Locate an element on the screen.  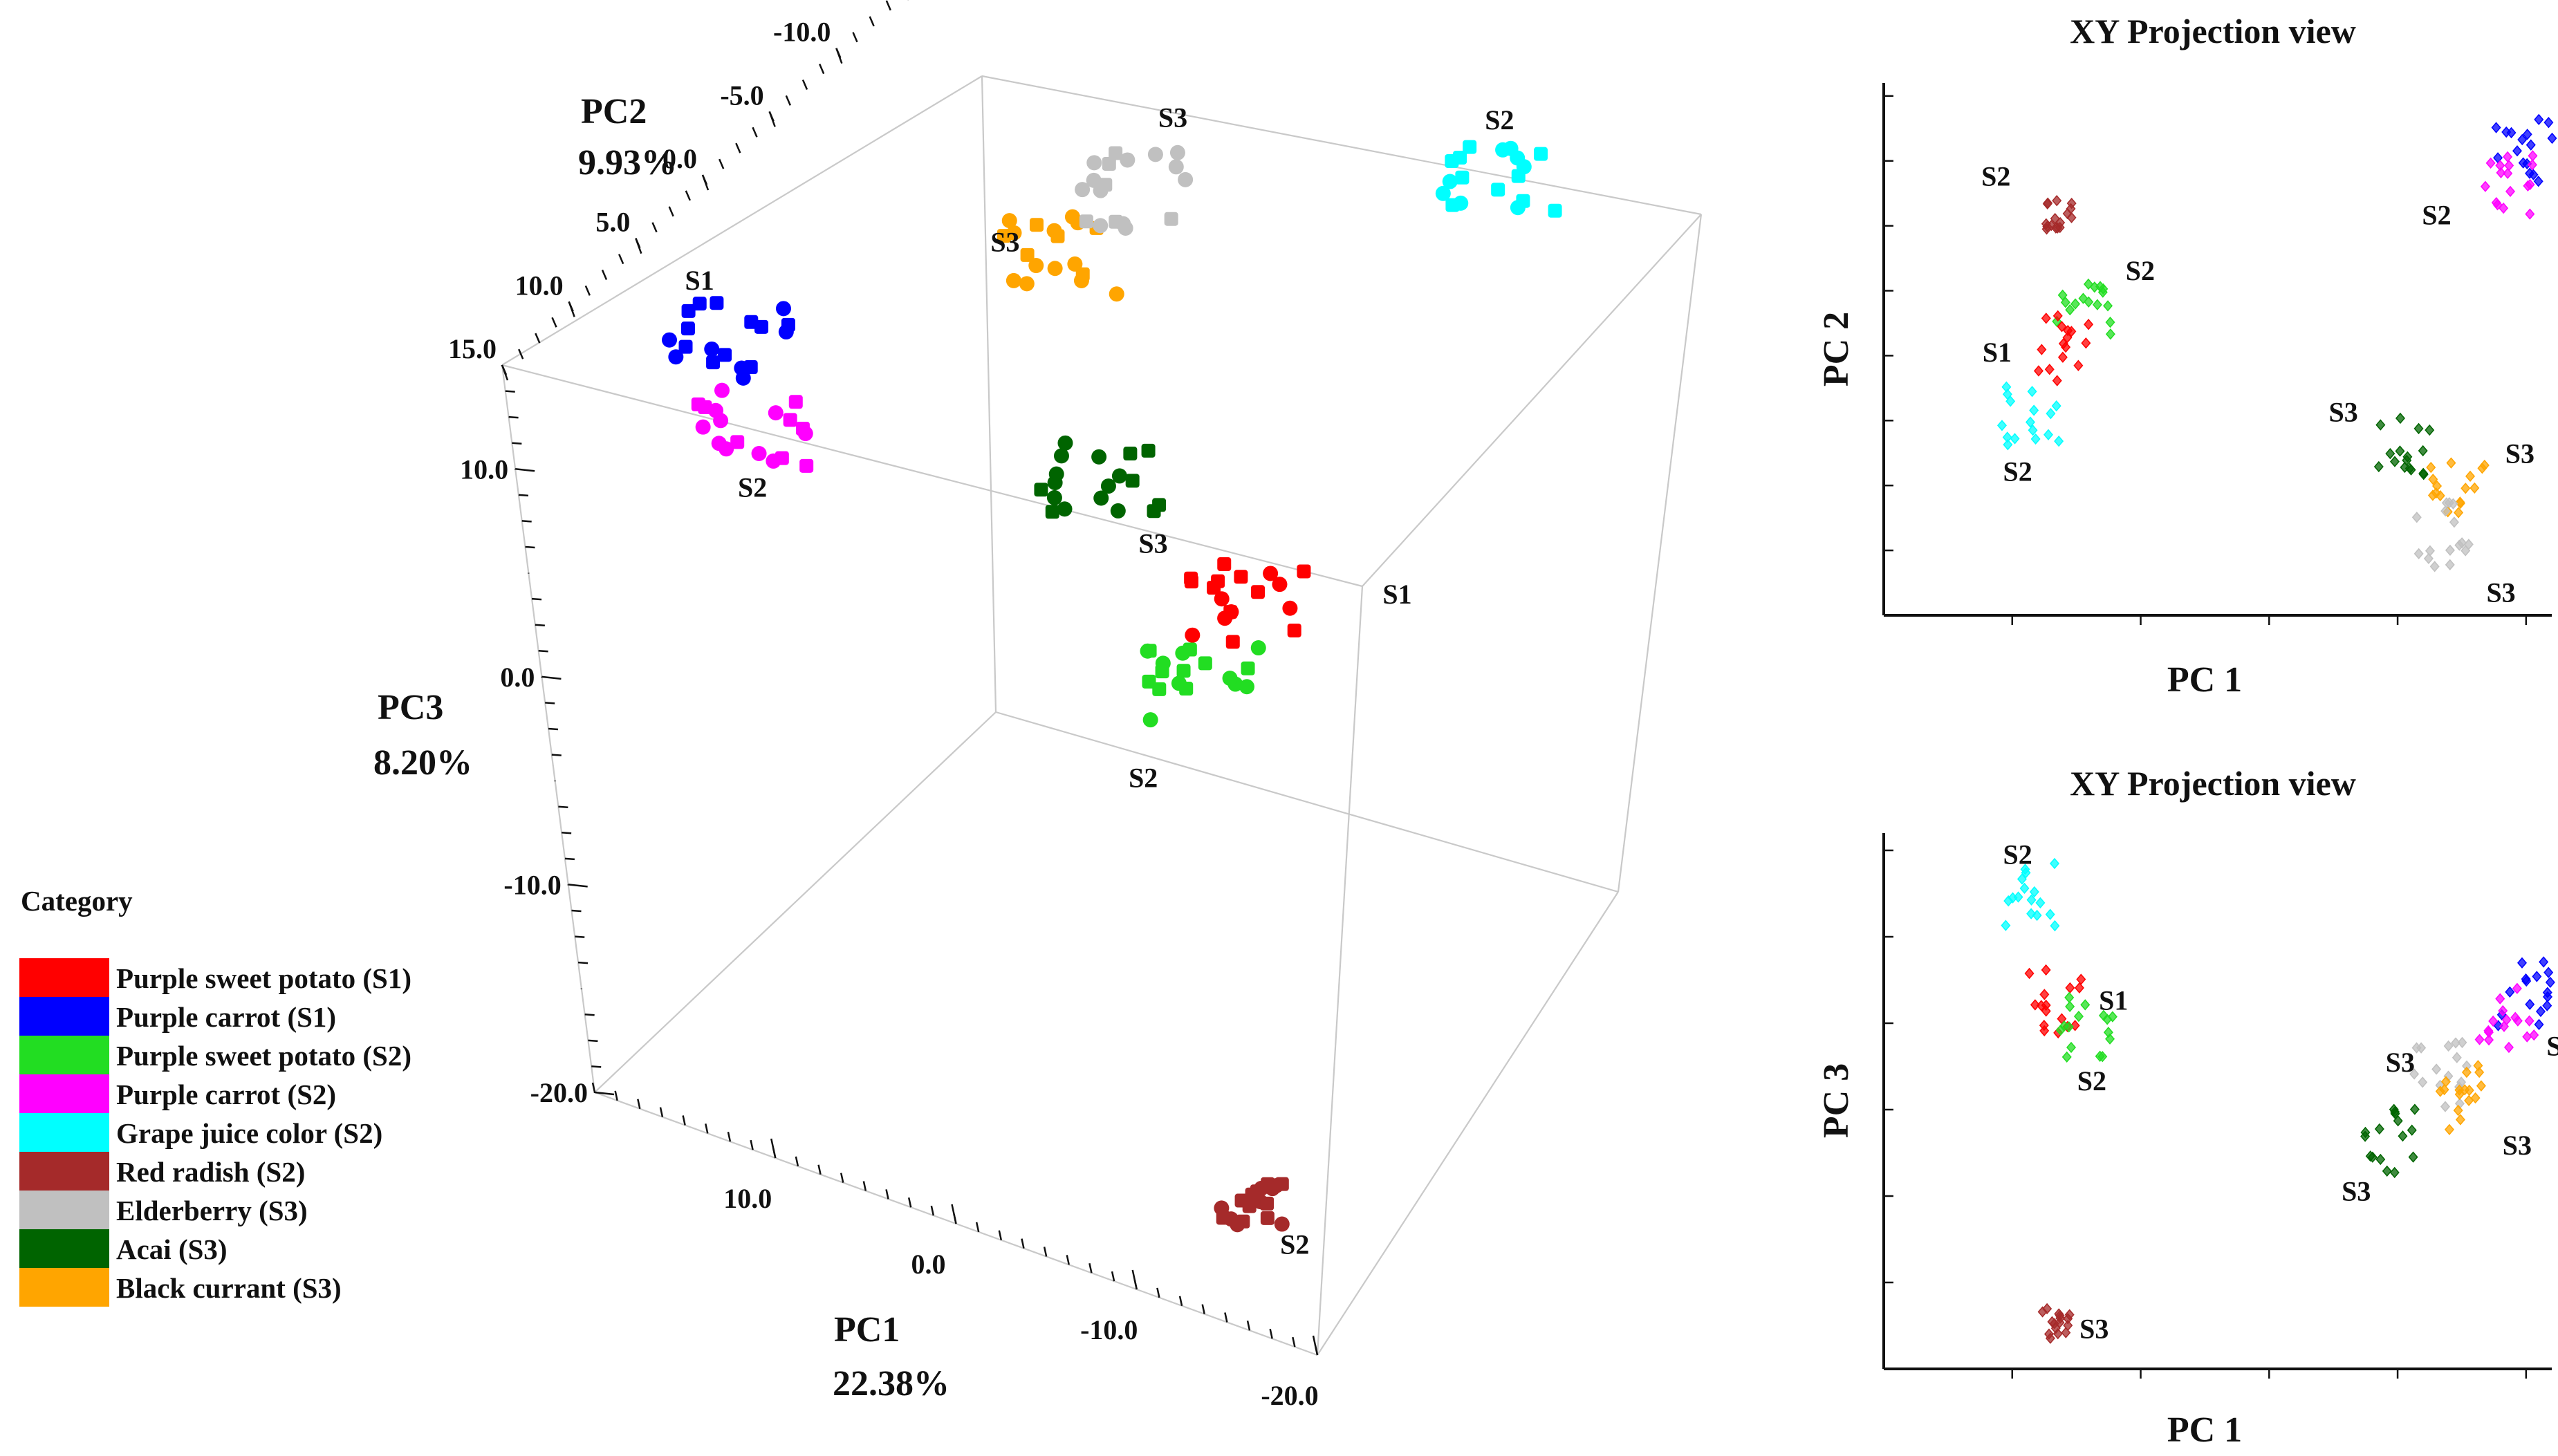
pc1-tick: -20.0 is located at coordinates (1290, 1373).